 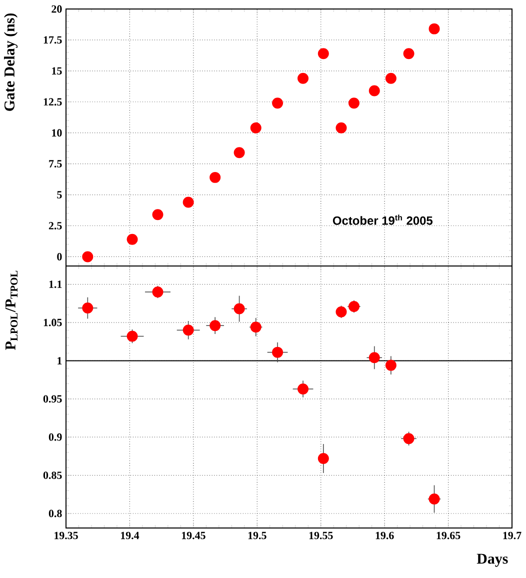 What do you see at coordinates (194, 536) in the screenshot?
I see `x-tick-label: 19.45` at bounding box center [194, 536].